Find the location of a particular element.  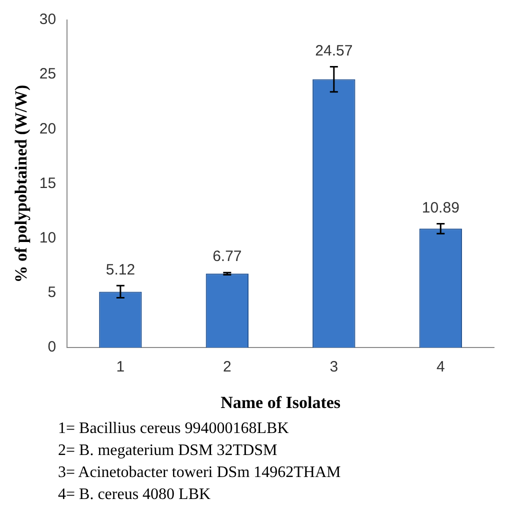

y-tick-label: 0 is located at coordinates (52, 347).